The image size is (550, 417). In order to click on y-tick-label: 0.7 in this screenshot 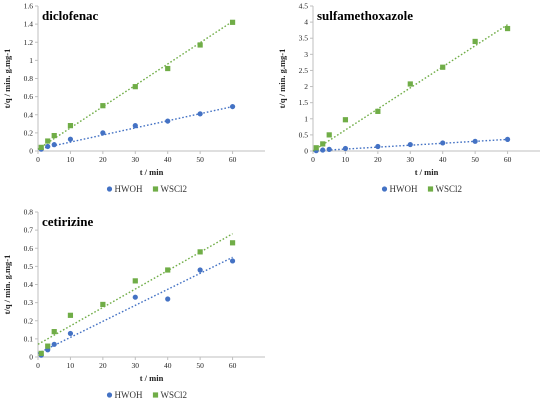, I will do `click(29, 230)`.